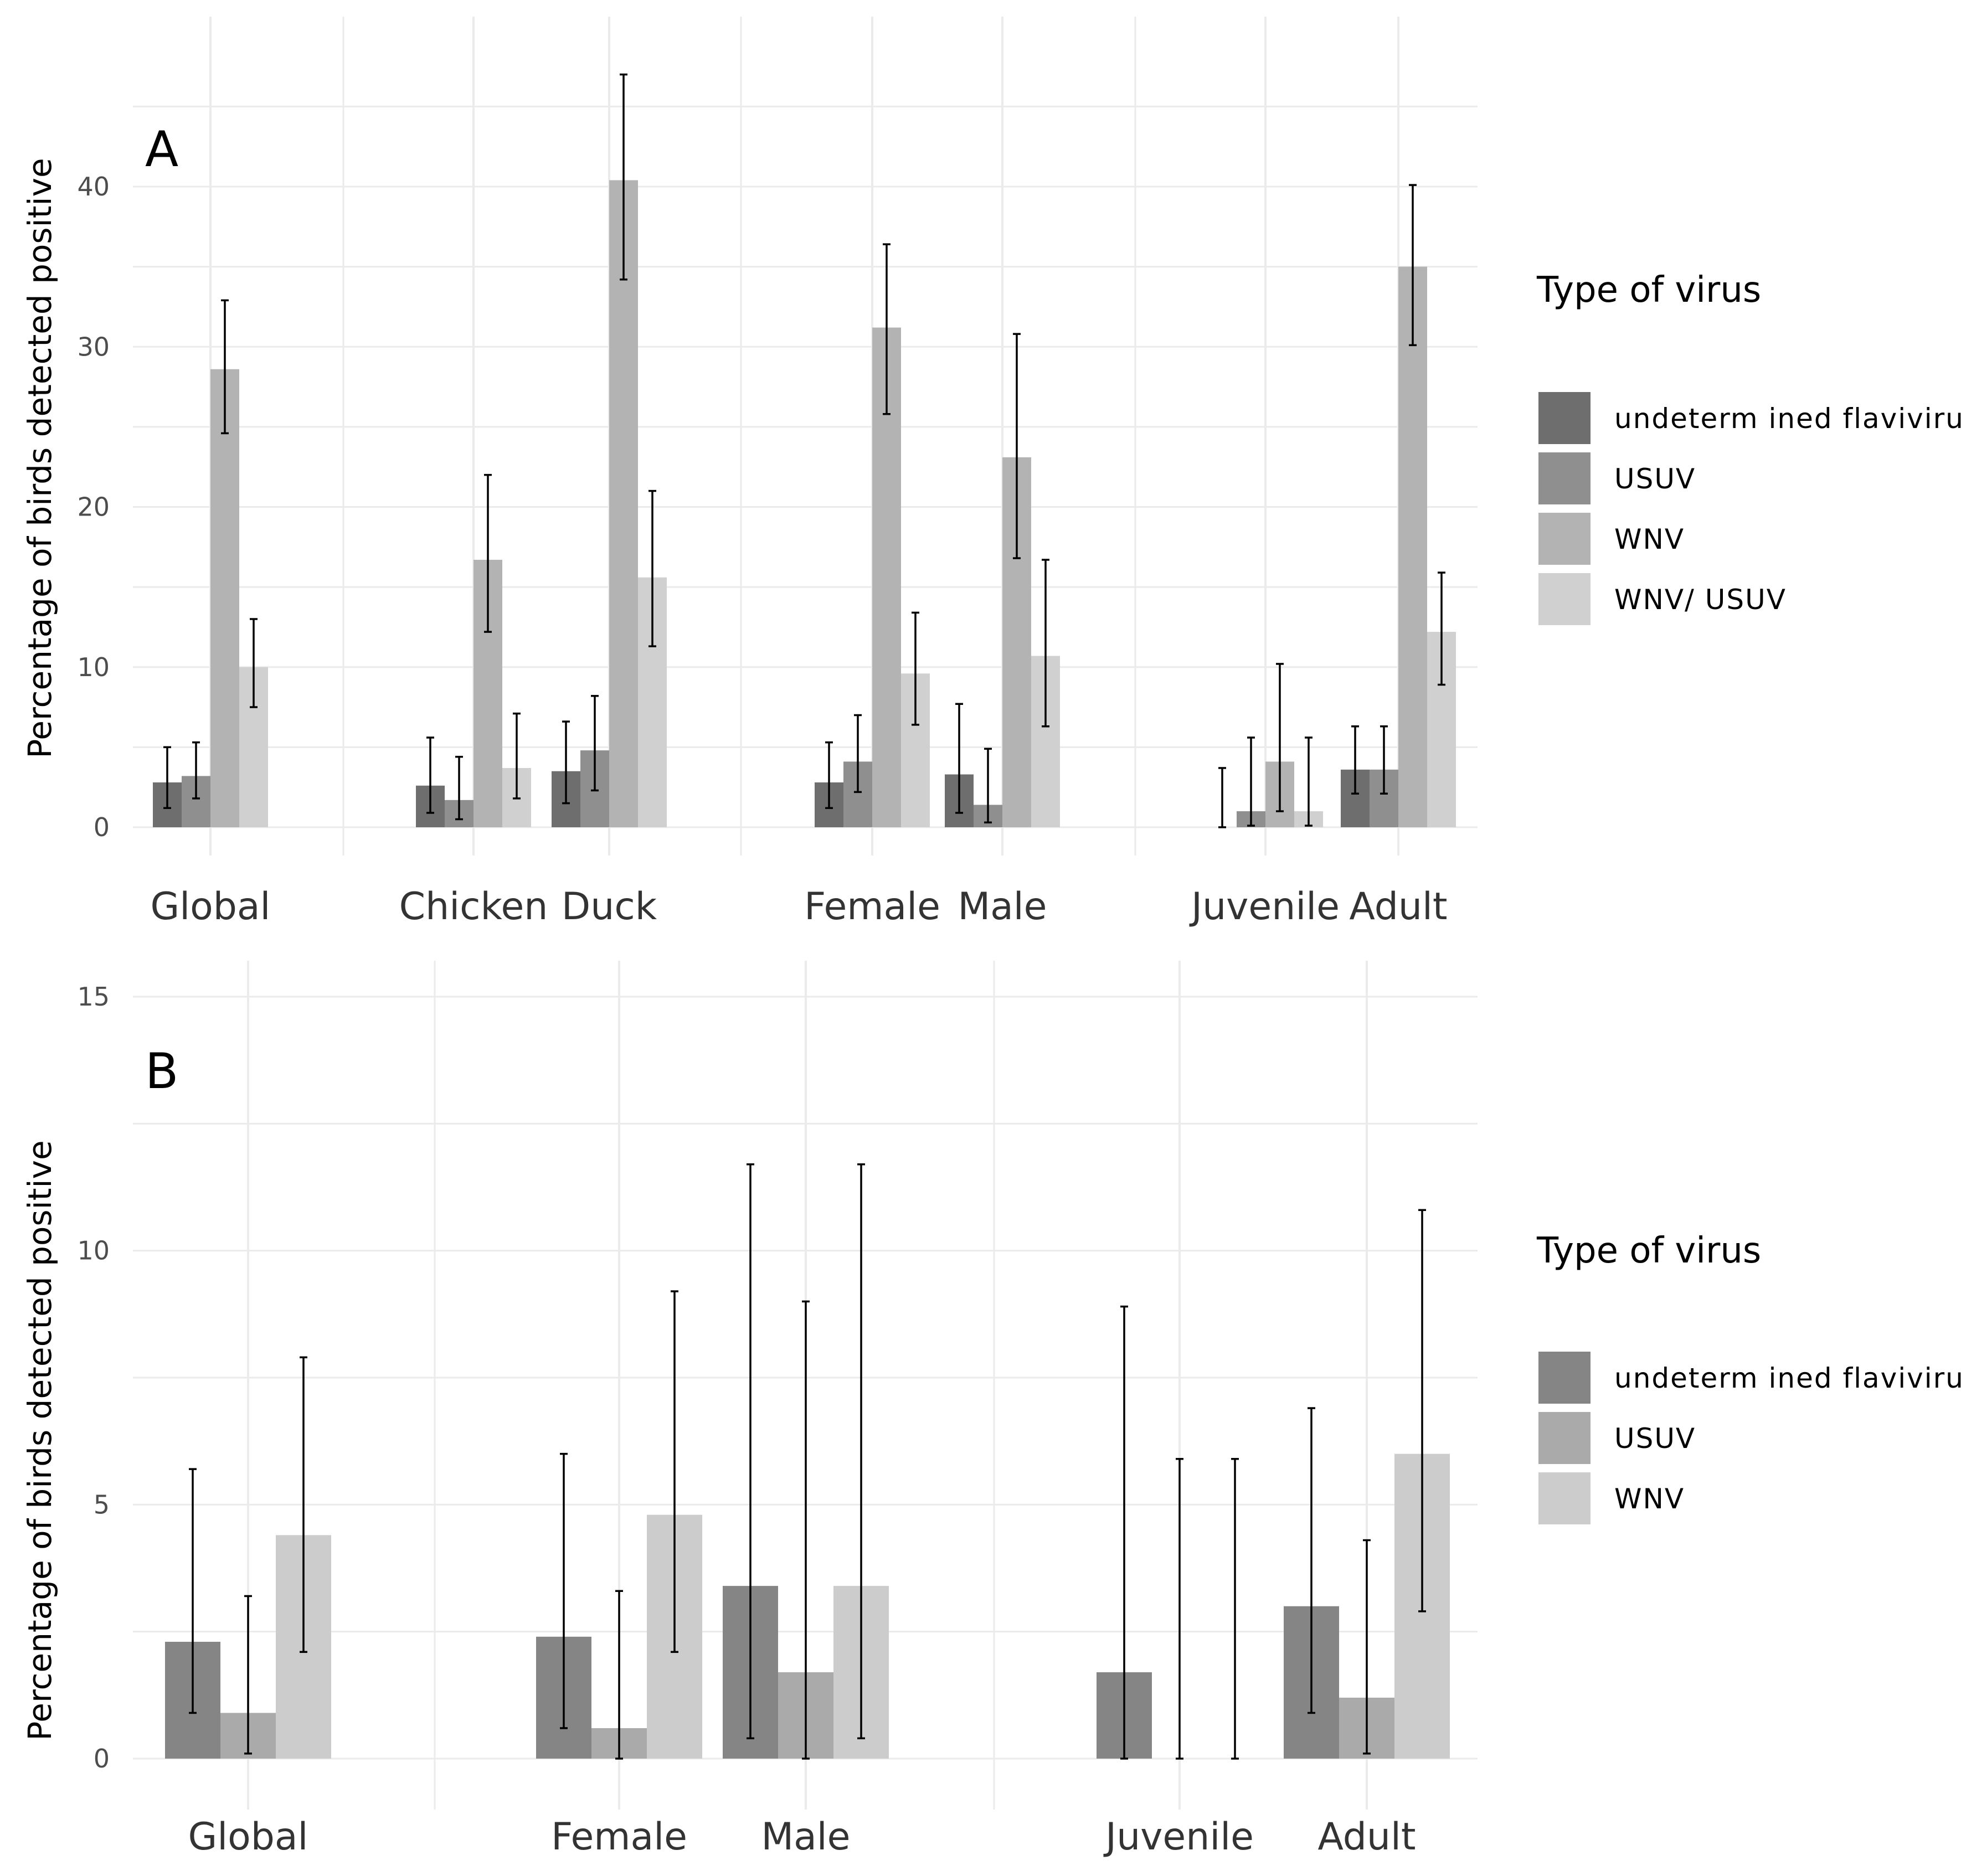 Image resolution: width=1961 pixels, height=1876 pixels. Describe the element at coordinates (102, 1505) in the screenshot. I see `y-tick-label: 5` at that location.